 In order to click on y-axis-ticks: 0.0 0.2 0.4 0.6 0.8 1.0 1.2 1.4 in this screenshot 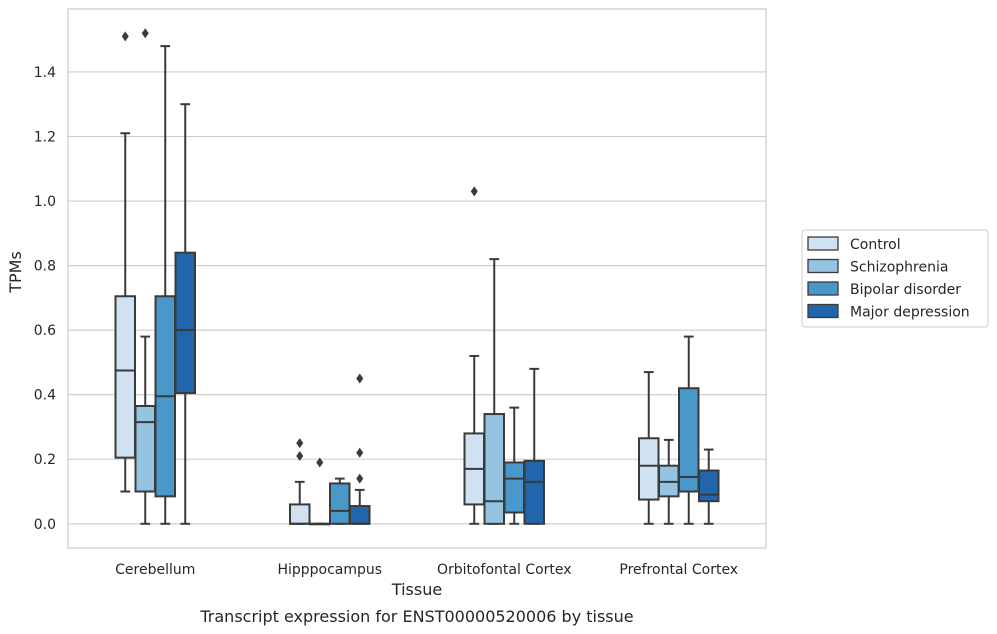, I will do `click(45, 299)`.